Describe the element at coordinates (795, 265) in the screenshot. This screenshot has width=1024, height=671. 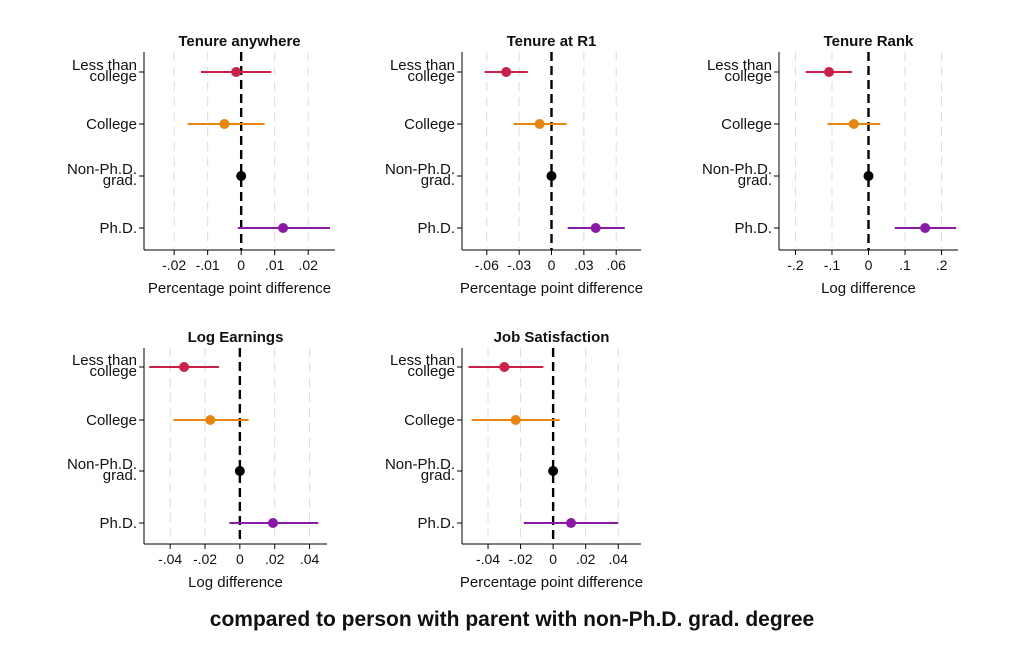
I see `x-tick-label: -.2` at that location.